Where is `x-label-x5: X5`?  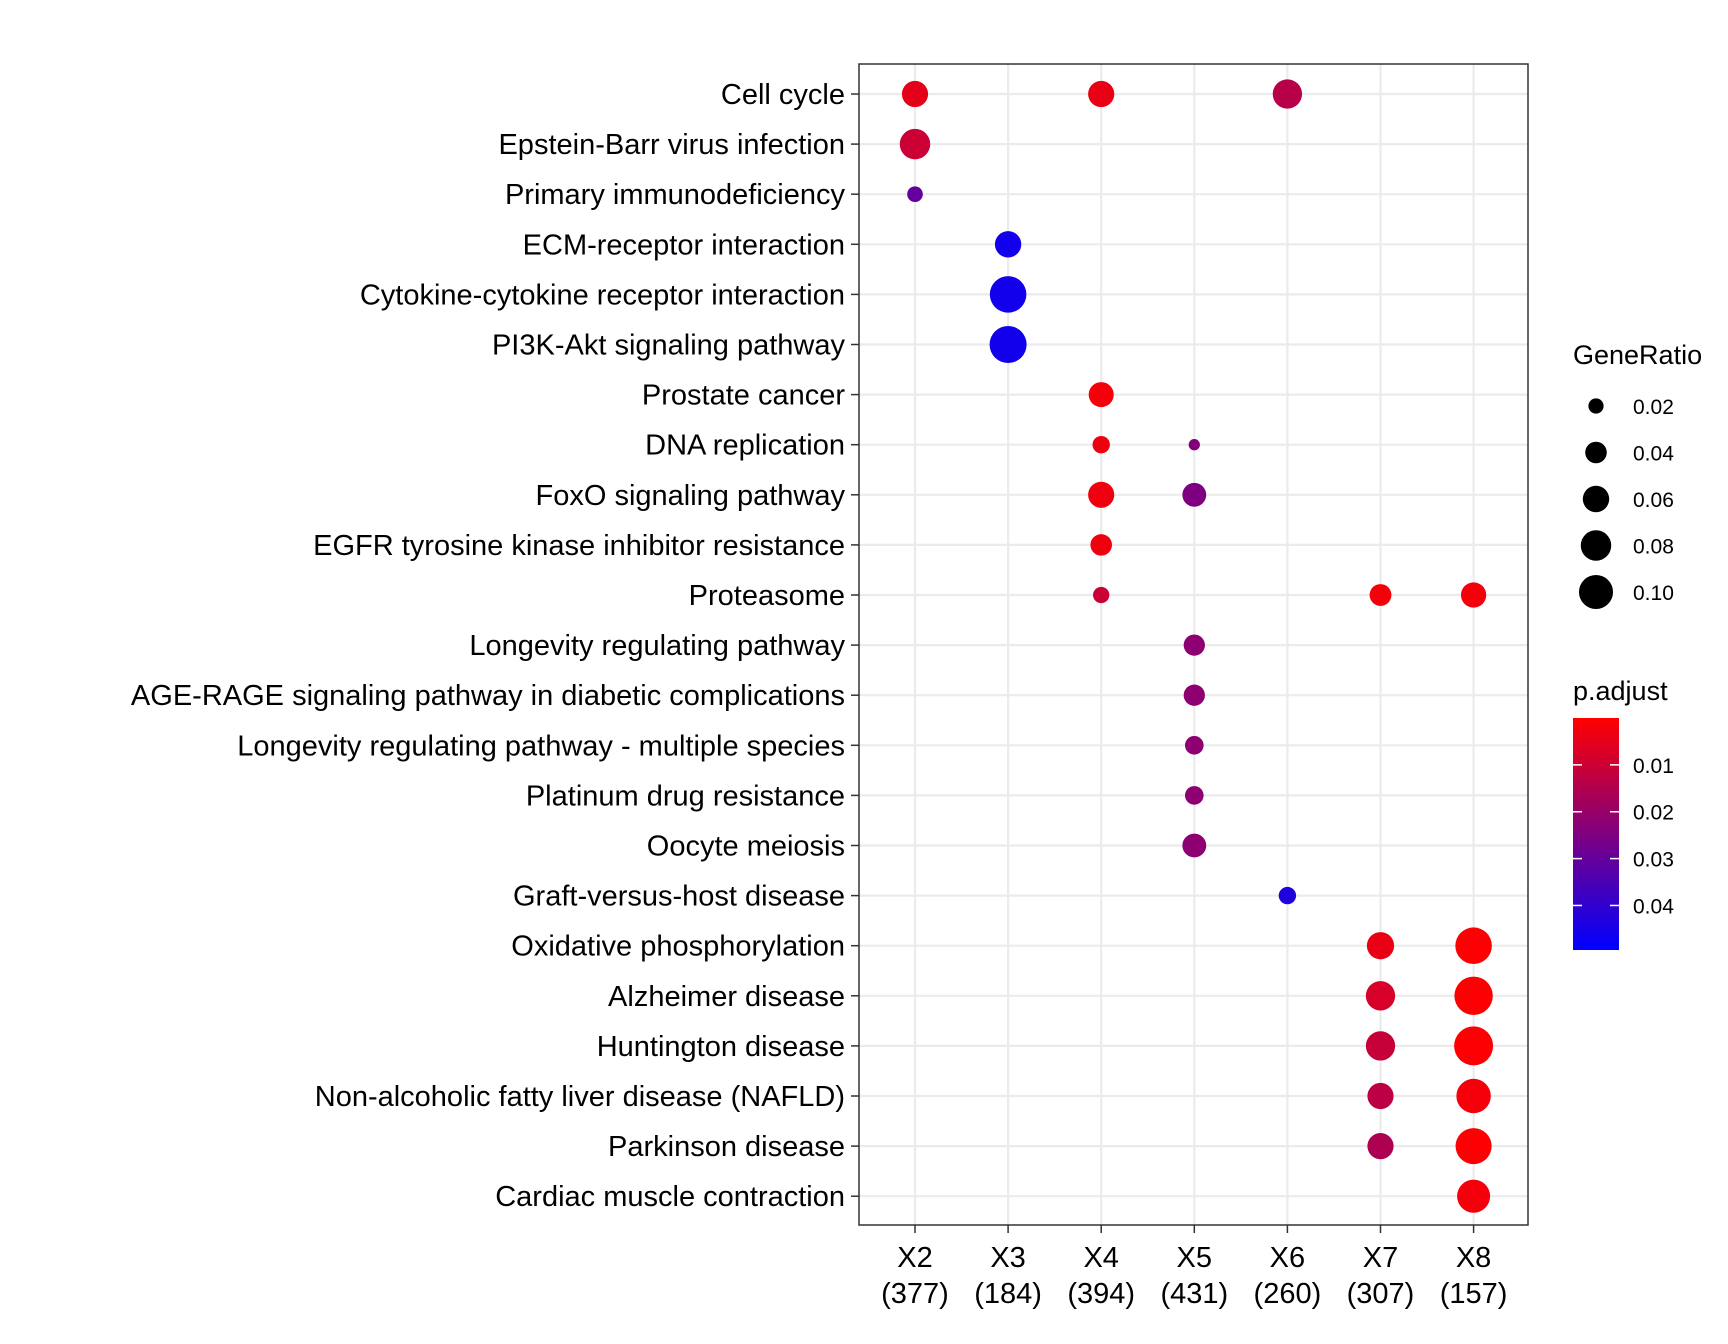 x-label-x5: X5 is located at coordinates (1194, 1258).